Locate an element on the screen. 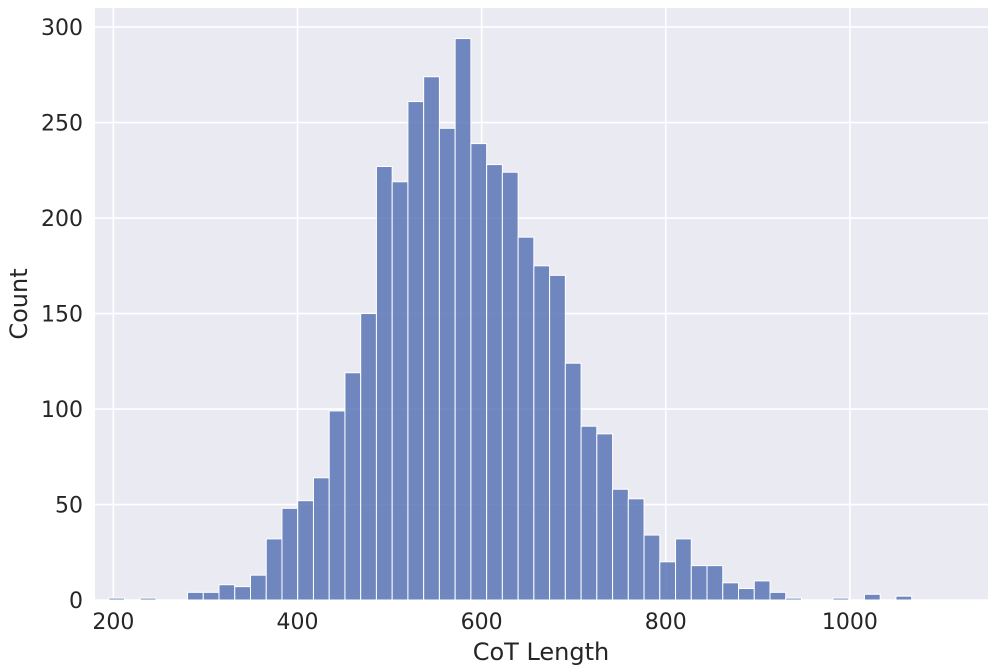  y-tick-label: 250 is located at coordinates (62, 124).